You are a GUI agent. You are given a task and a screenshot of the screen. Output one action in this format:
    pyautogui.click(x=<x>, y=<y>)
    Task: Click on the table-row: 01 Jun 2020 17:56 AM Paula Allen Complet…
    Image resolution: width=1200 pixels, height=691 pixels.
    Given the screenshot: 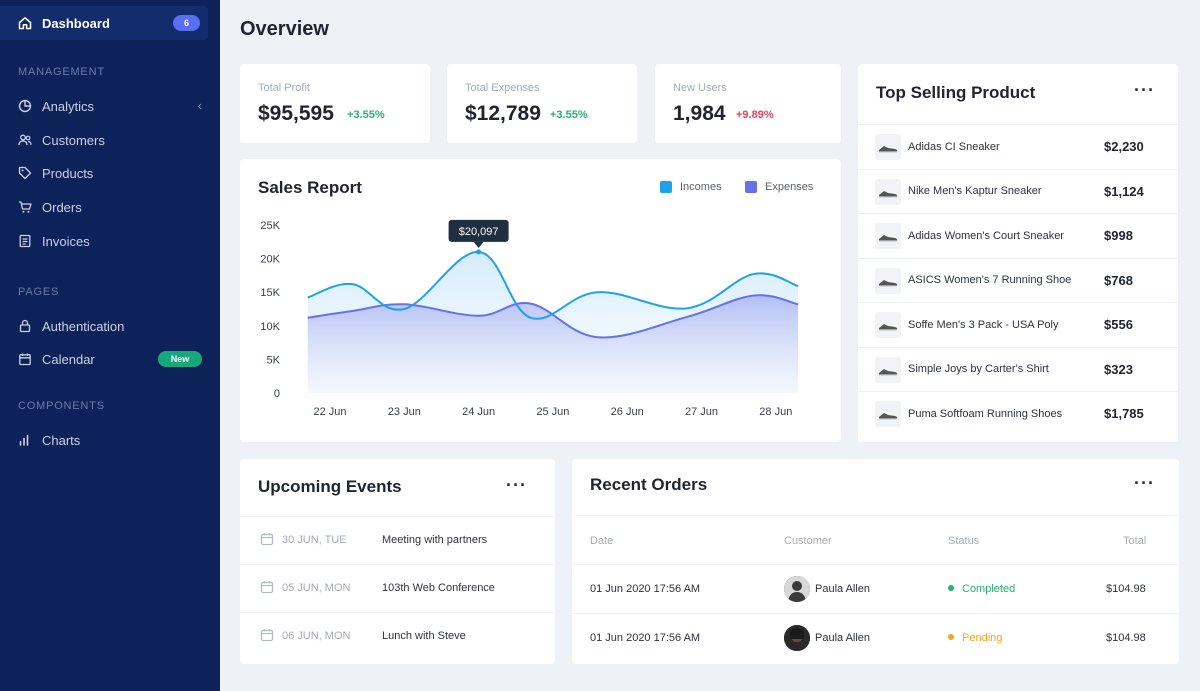 What is the action you would take?
    pyautogui.click(x=875, y=588)
    